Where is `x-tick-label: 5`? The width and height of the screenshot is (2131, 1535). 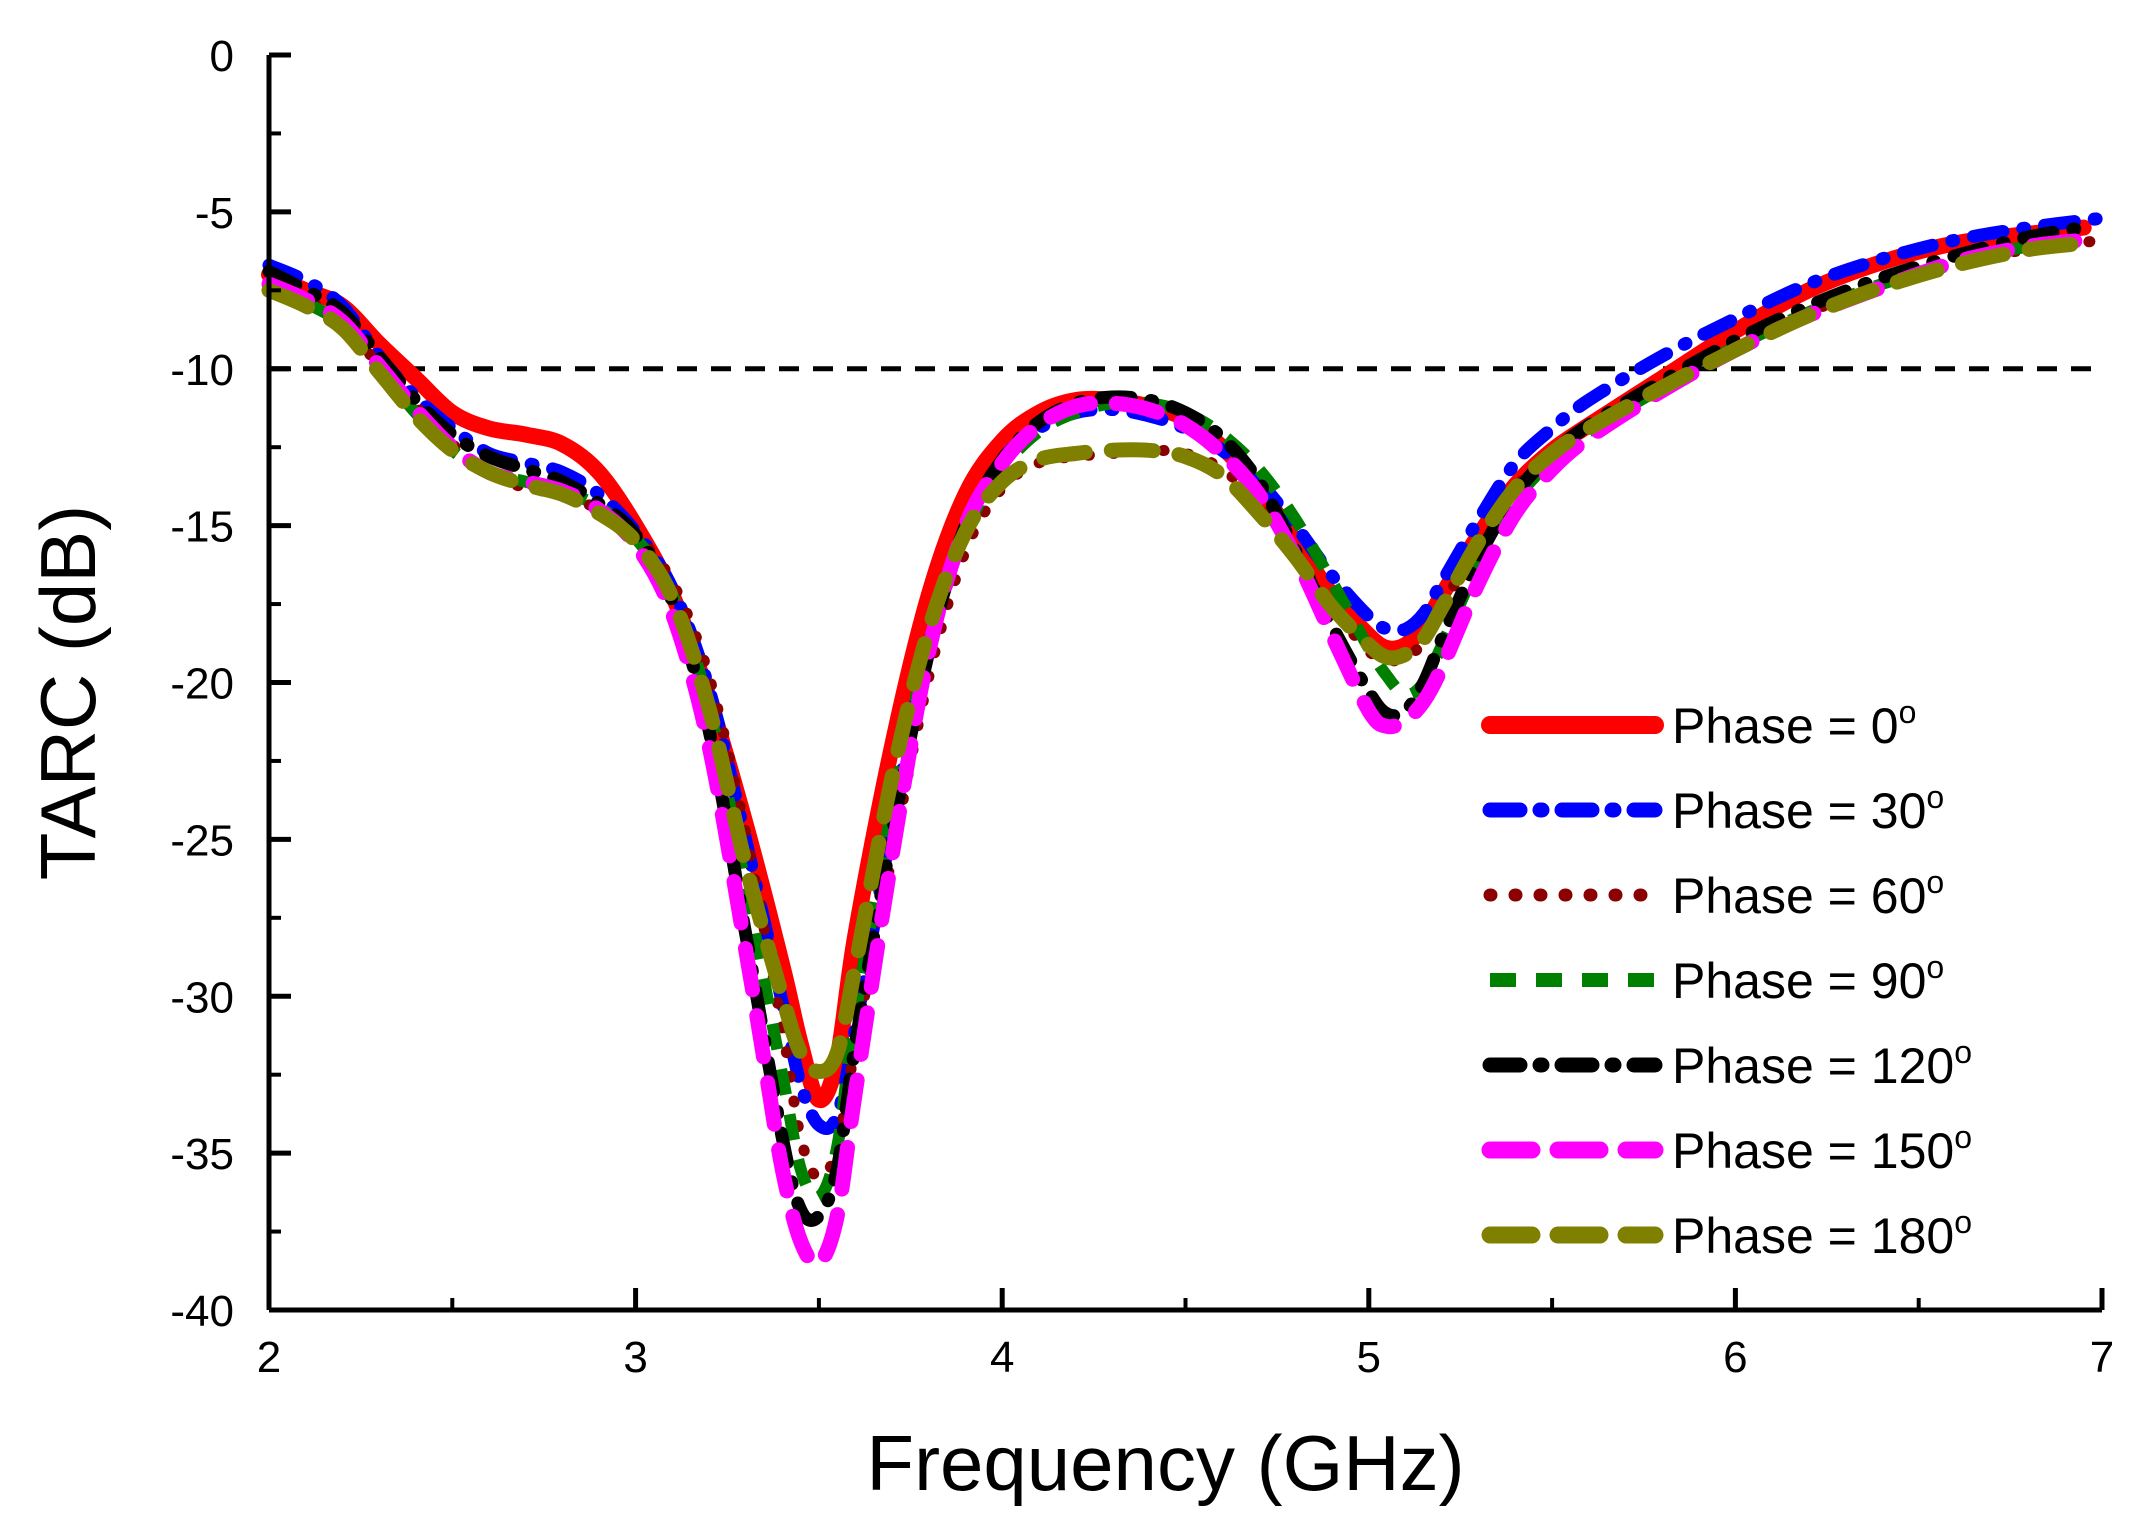
x-tick-label: 5 is located at coordinates (1369, 1357).